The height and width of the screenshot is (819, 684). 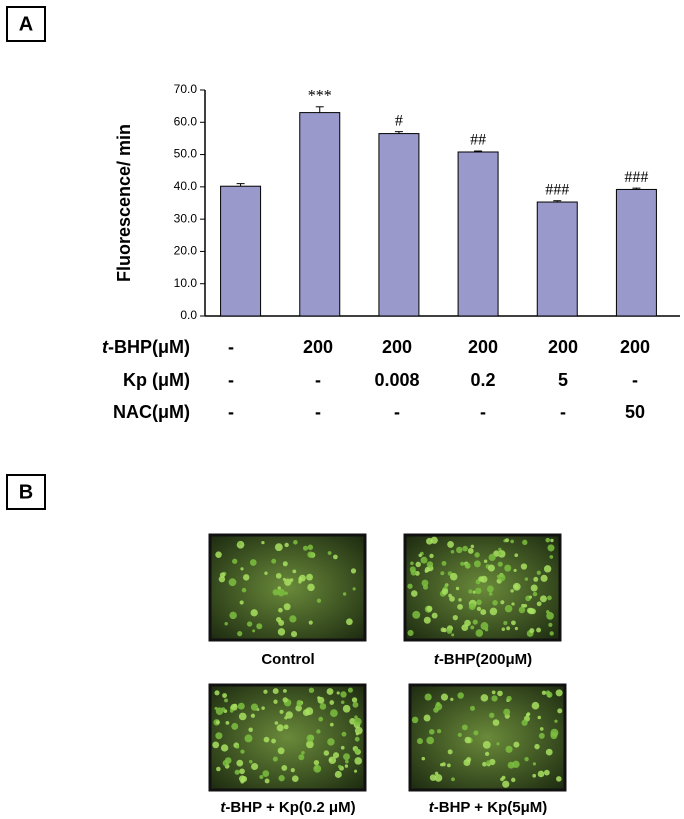 I want to click on row-cell: 200, so click(x=483, y=347).